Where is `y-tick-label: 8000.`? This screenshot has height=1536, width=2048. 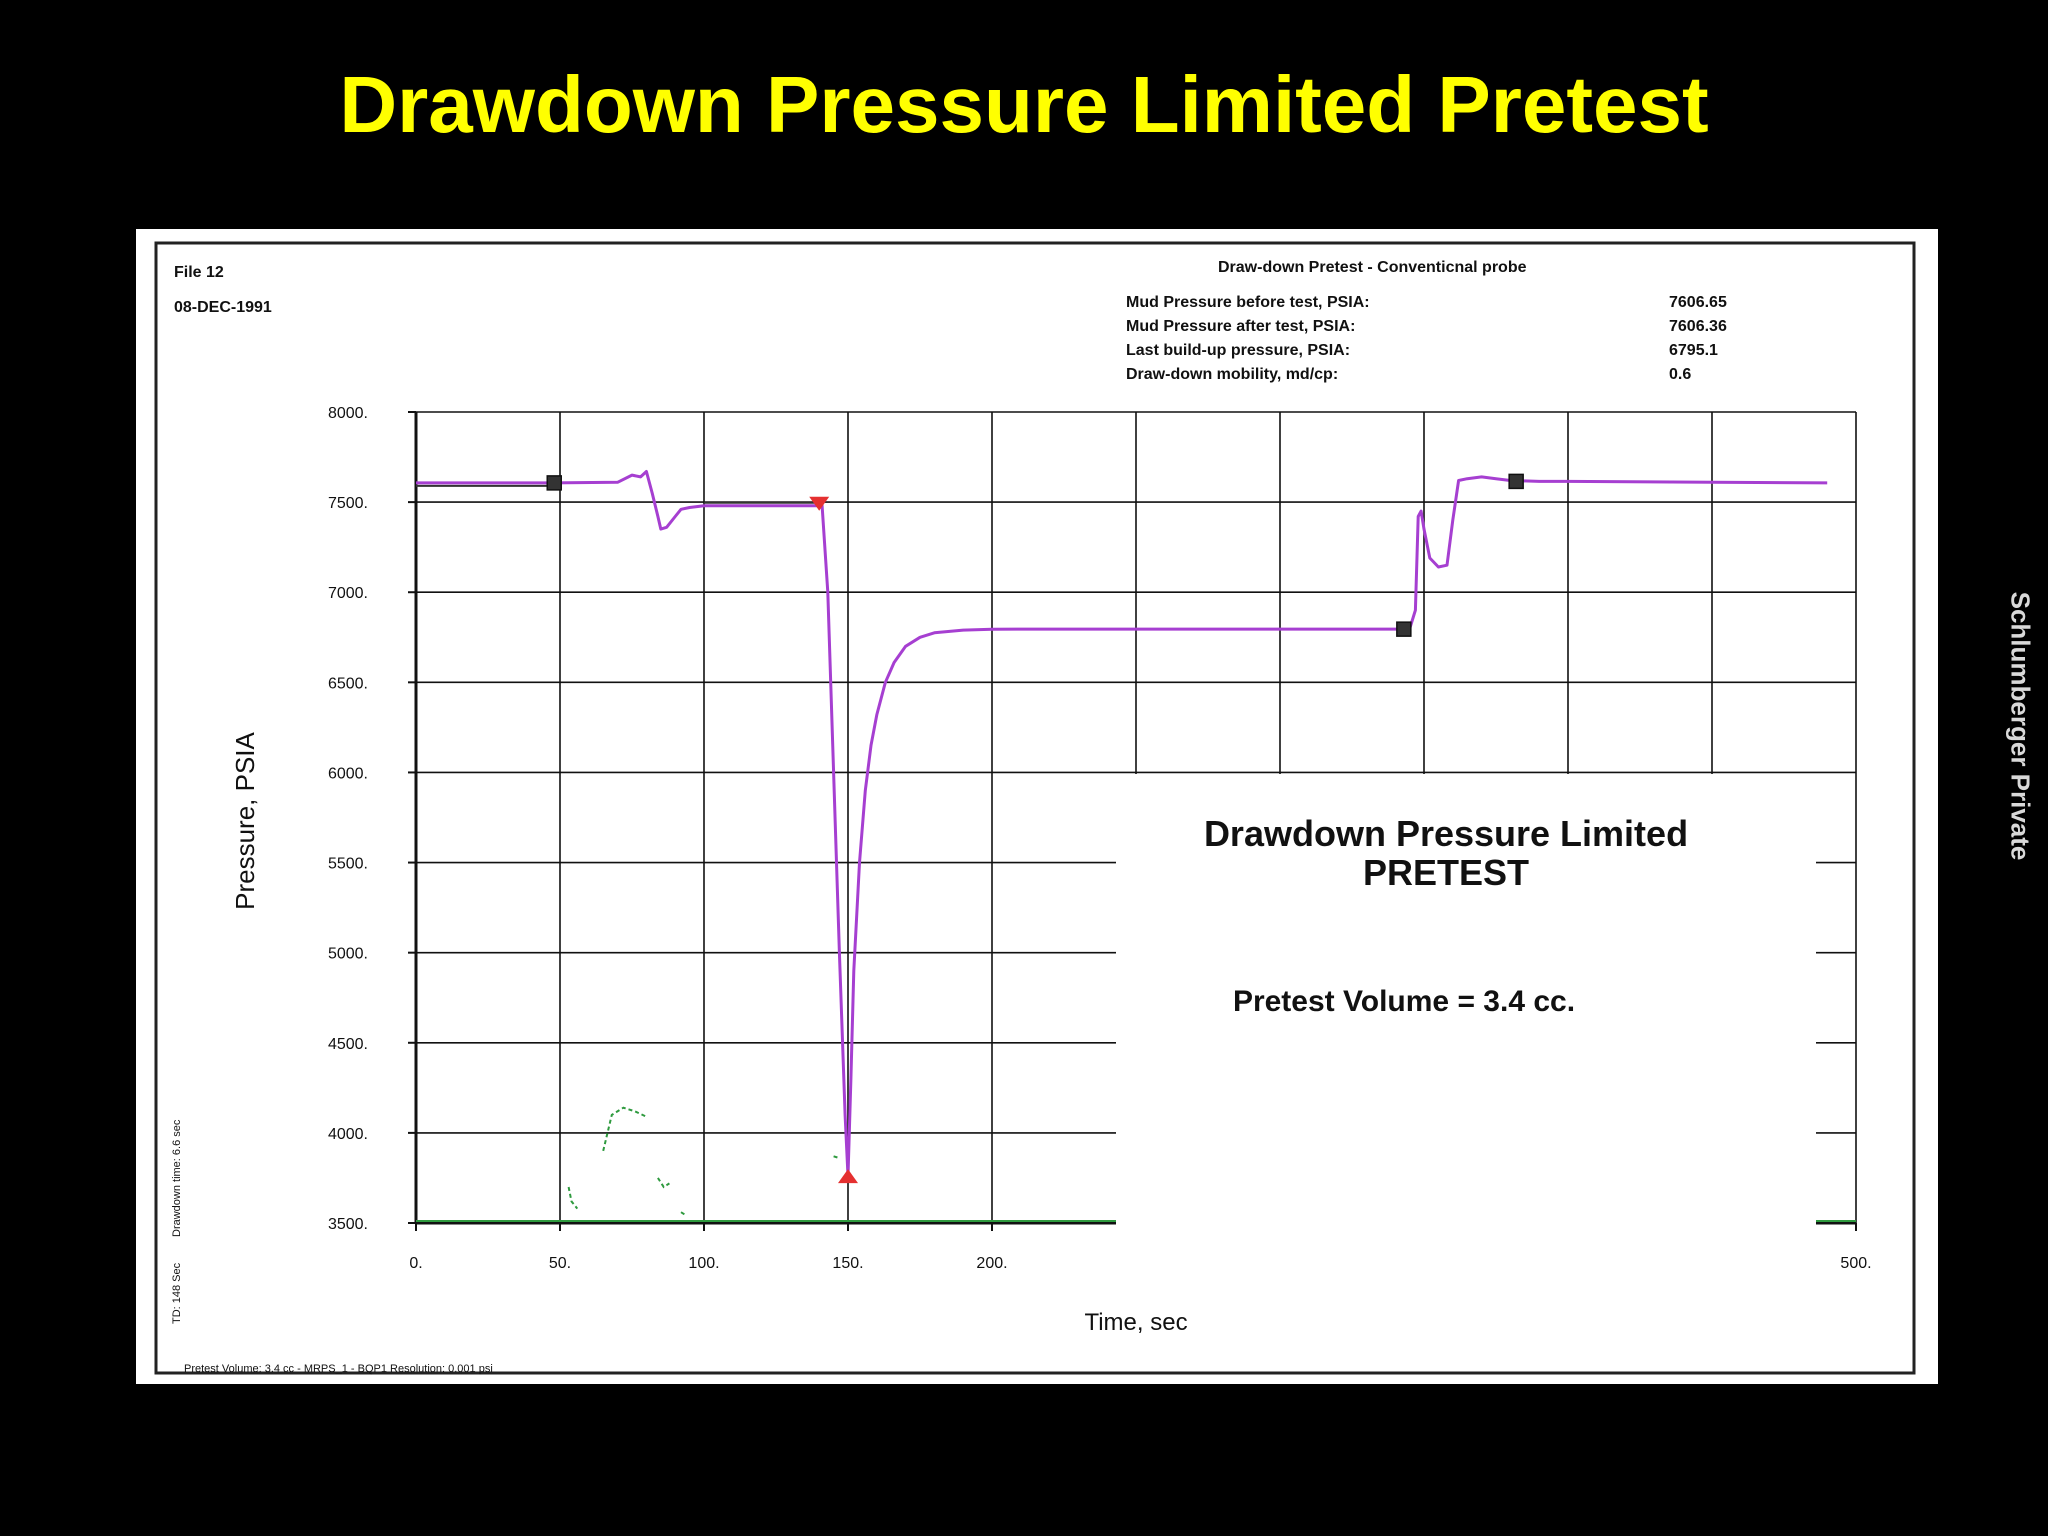 y-tick-label: 8000. is located at coordinates (348, 413).